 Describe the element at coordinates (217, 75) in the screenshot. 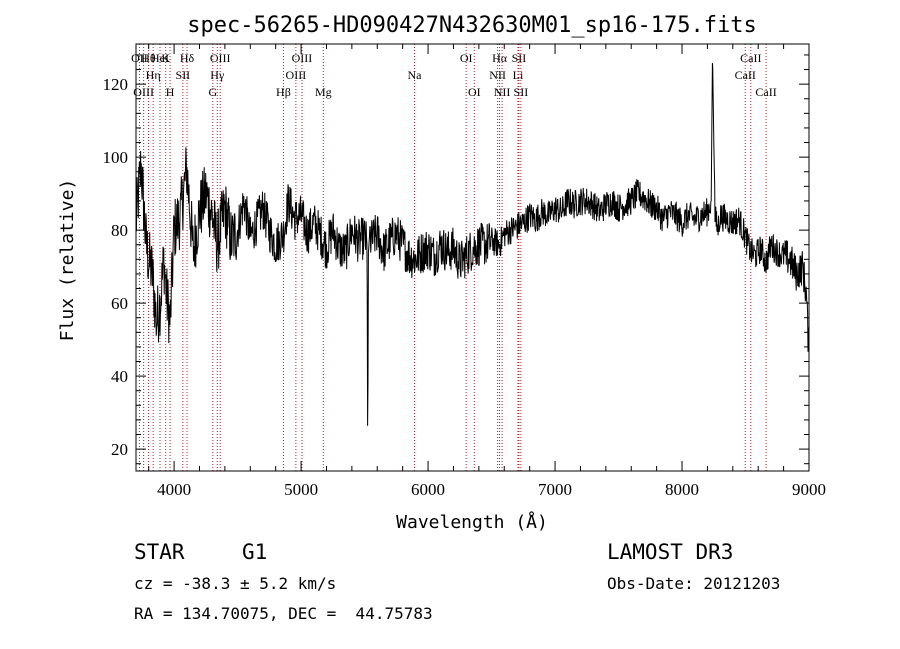

I see `line-marker-label: Hγ` at that location.